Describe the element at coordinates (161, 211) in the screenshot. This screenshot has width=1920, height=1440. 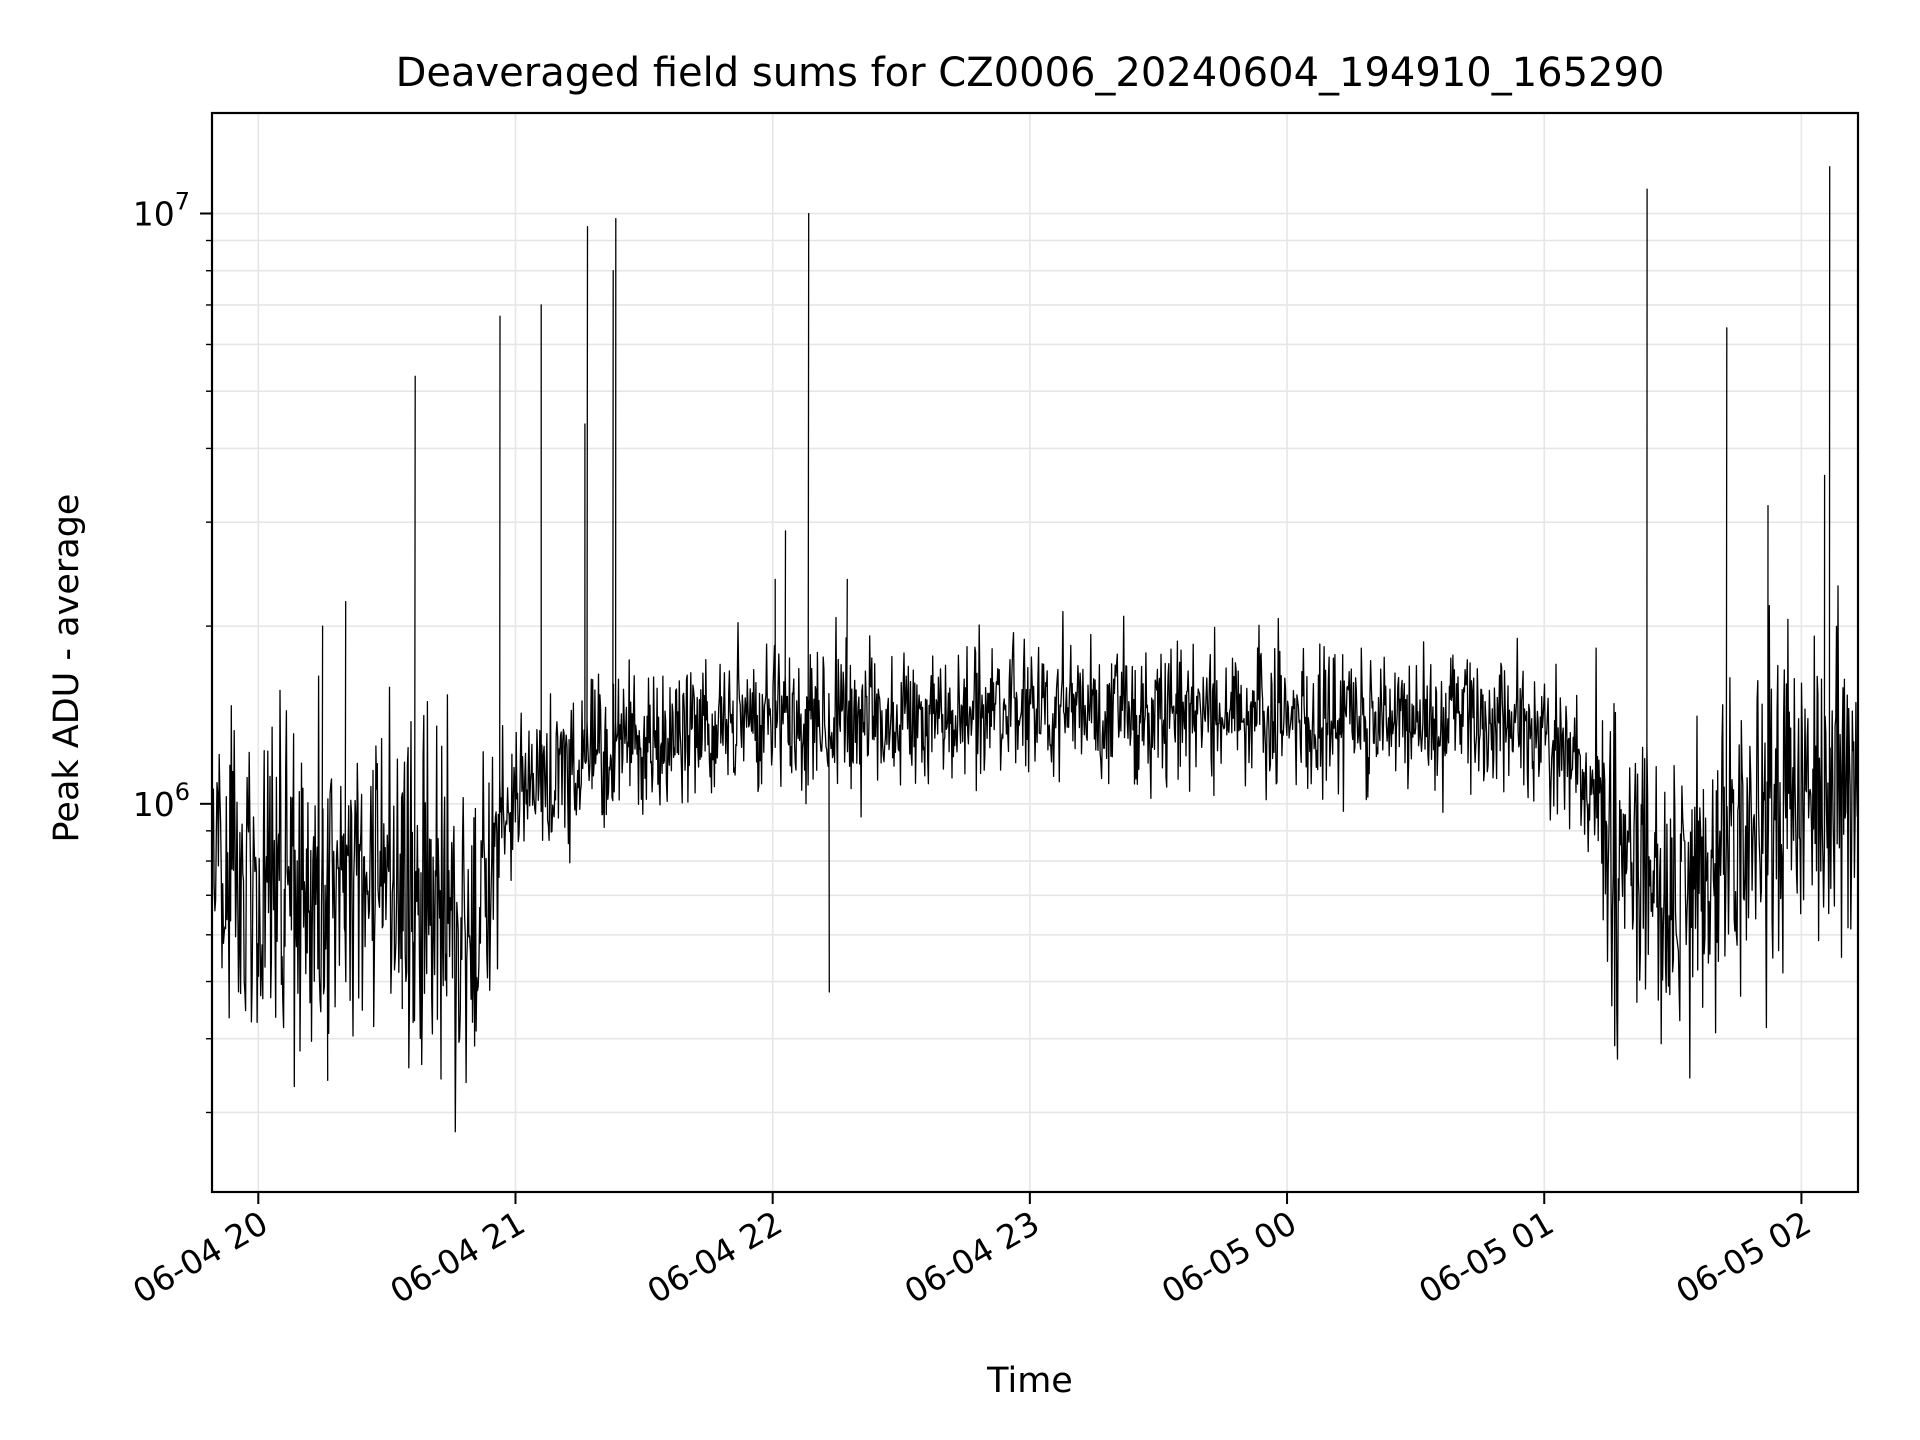
I see `y-tick-label: 10⁷` at that location.